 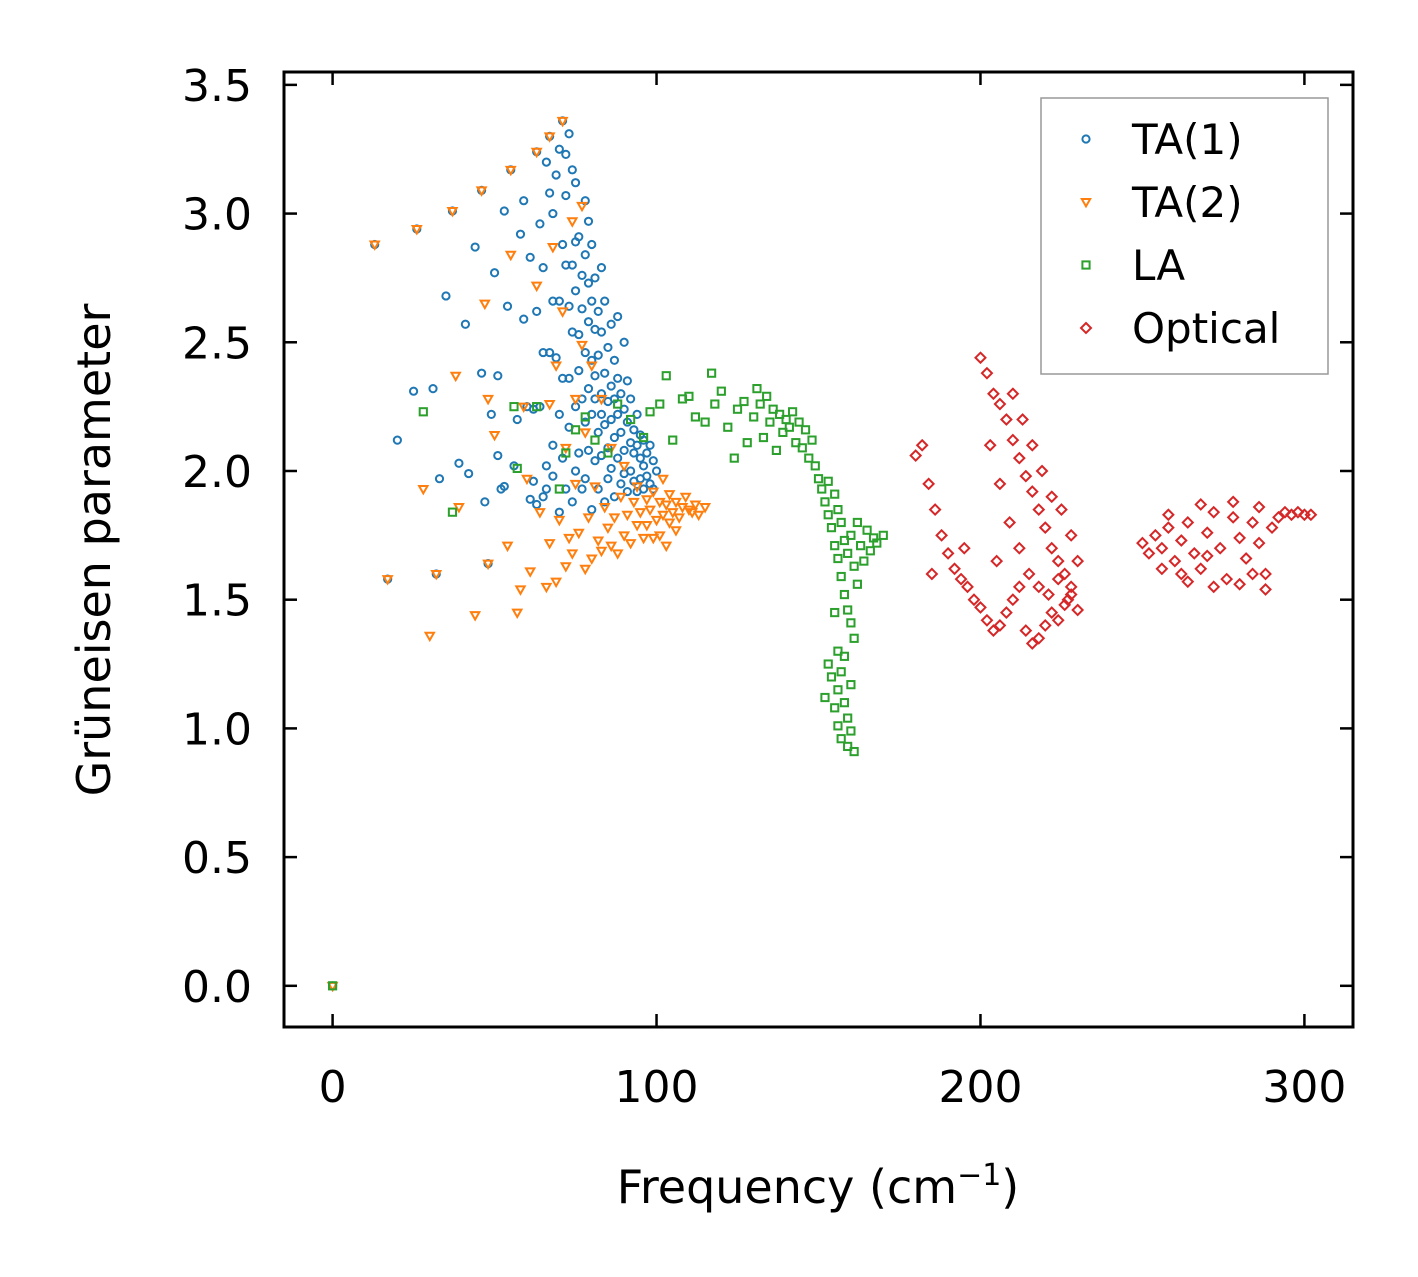 What do you see at coordinates (1162, 139) in the screenshot?
I see `legend-entry: TA(1)` at bounding box center [1162, 139].